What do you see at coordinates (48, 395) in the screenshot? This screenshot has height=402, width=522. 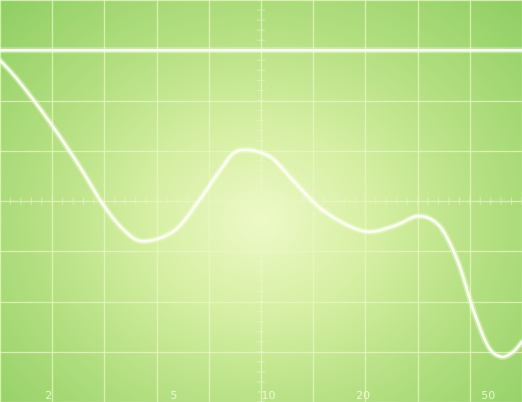 I see `x-tick-label: 2` at bounding box center [48, 395].